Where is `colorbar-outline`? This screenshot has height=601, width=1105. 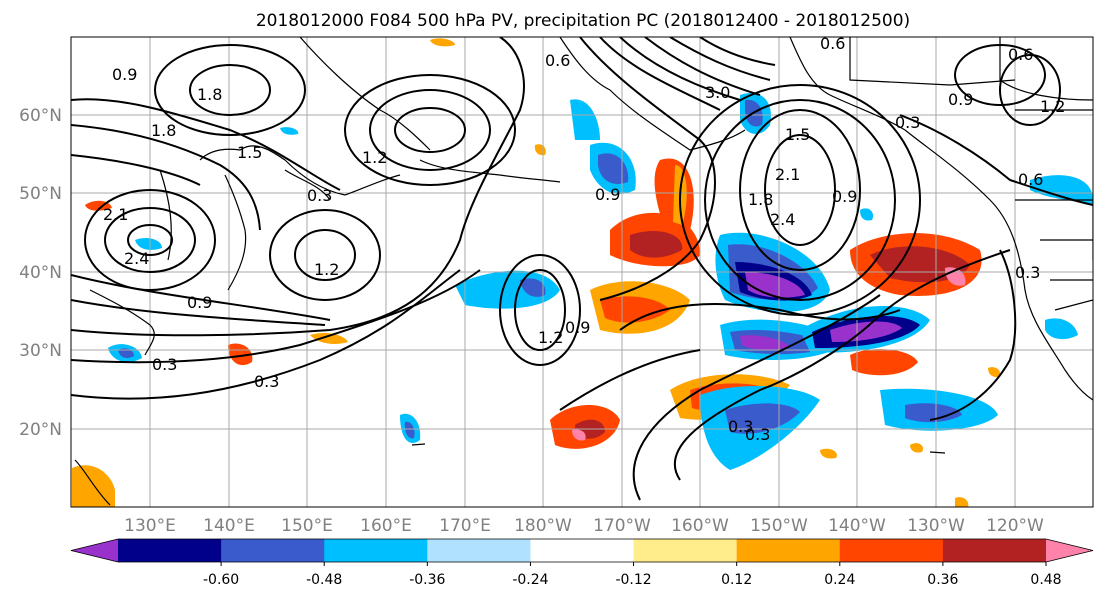
colorbar-outline is located at coordinates (582, 550).